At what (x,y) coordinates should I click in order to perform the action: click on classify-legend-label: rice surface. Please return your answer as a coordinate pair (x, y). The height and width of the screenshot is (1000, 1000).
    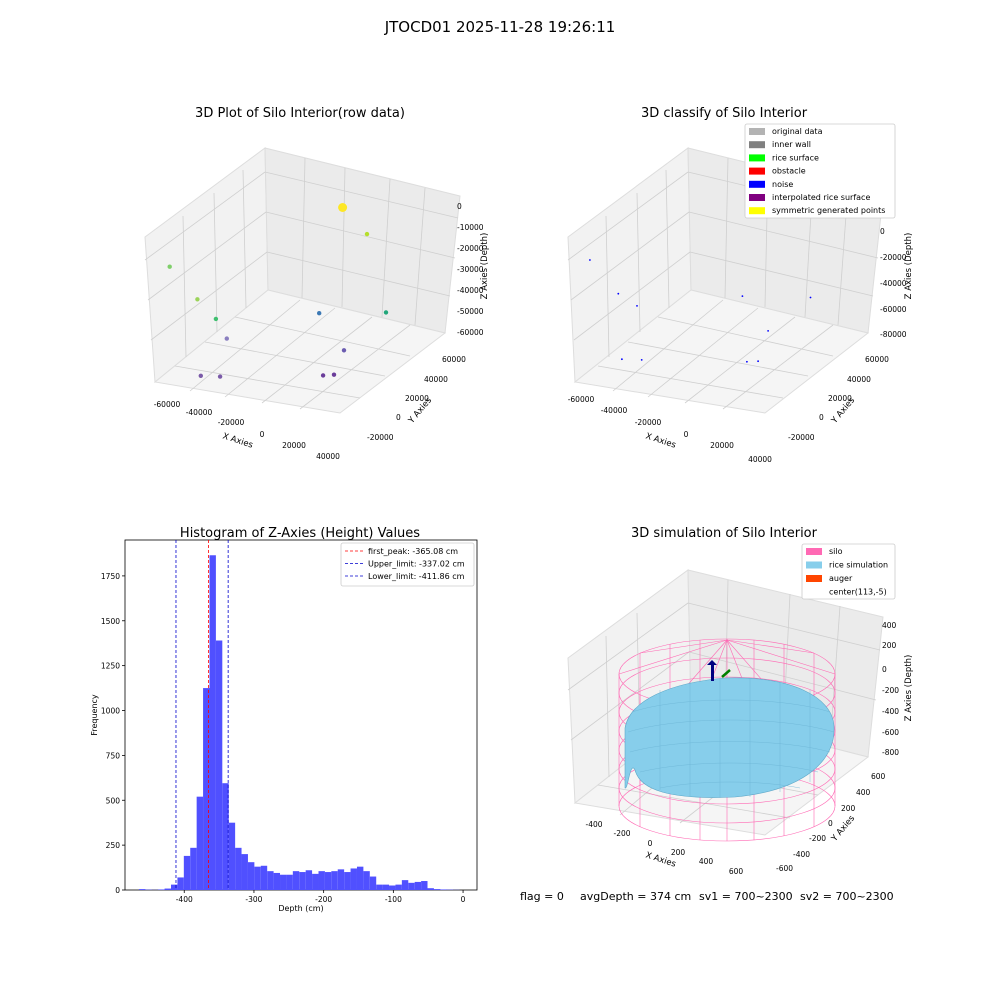
    Looking at the image, I should click on (795, 157).